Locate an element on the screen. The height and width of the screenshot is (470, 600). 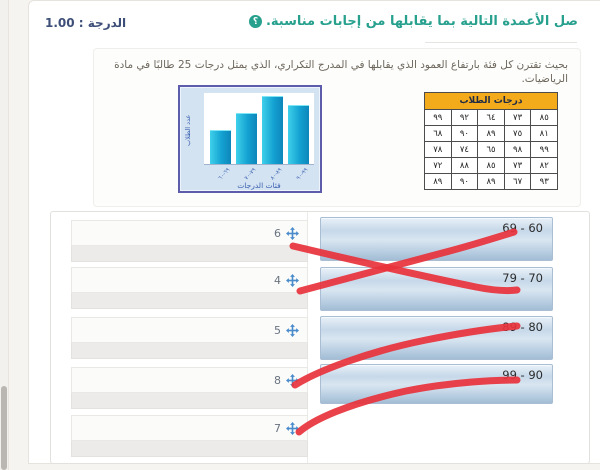
header-divider is located at coordinates (501, 42).